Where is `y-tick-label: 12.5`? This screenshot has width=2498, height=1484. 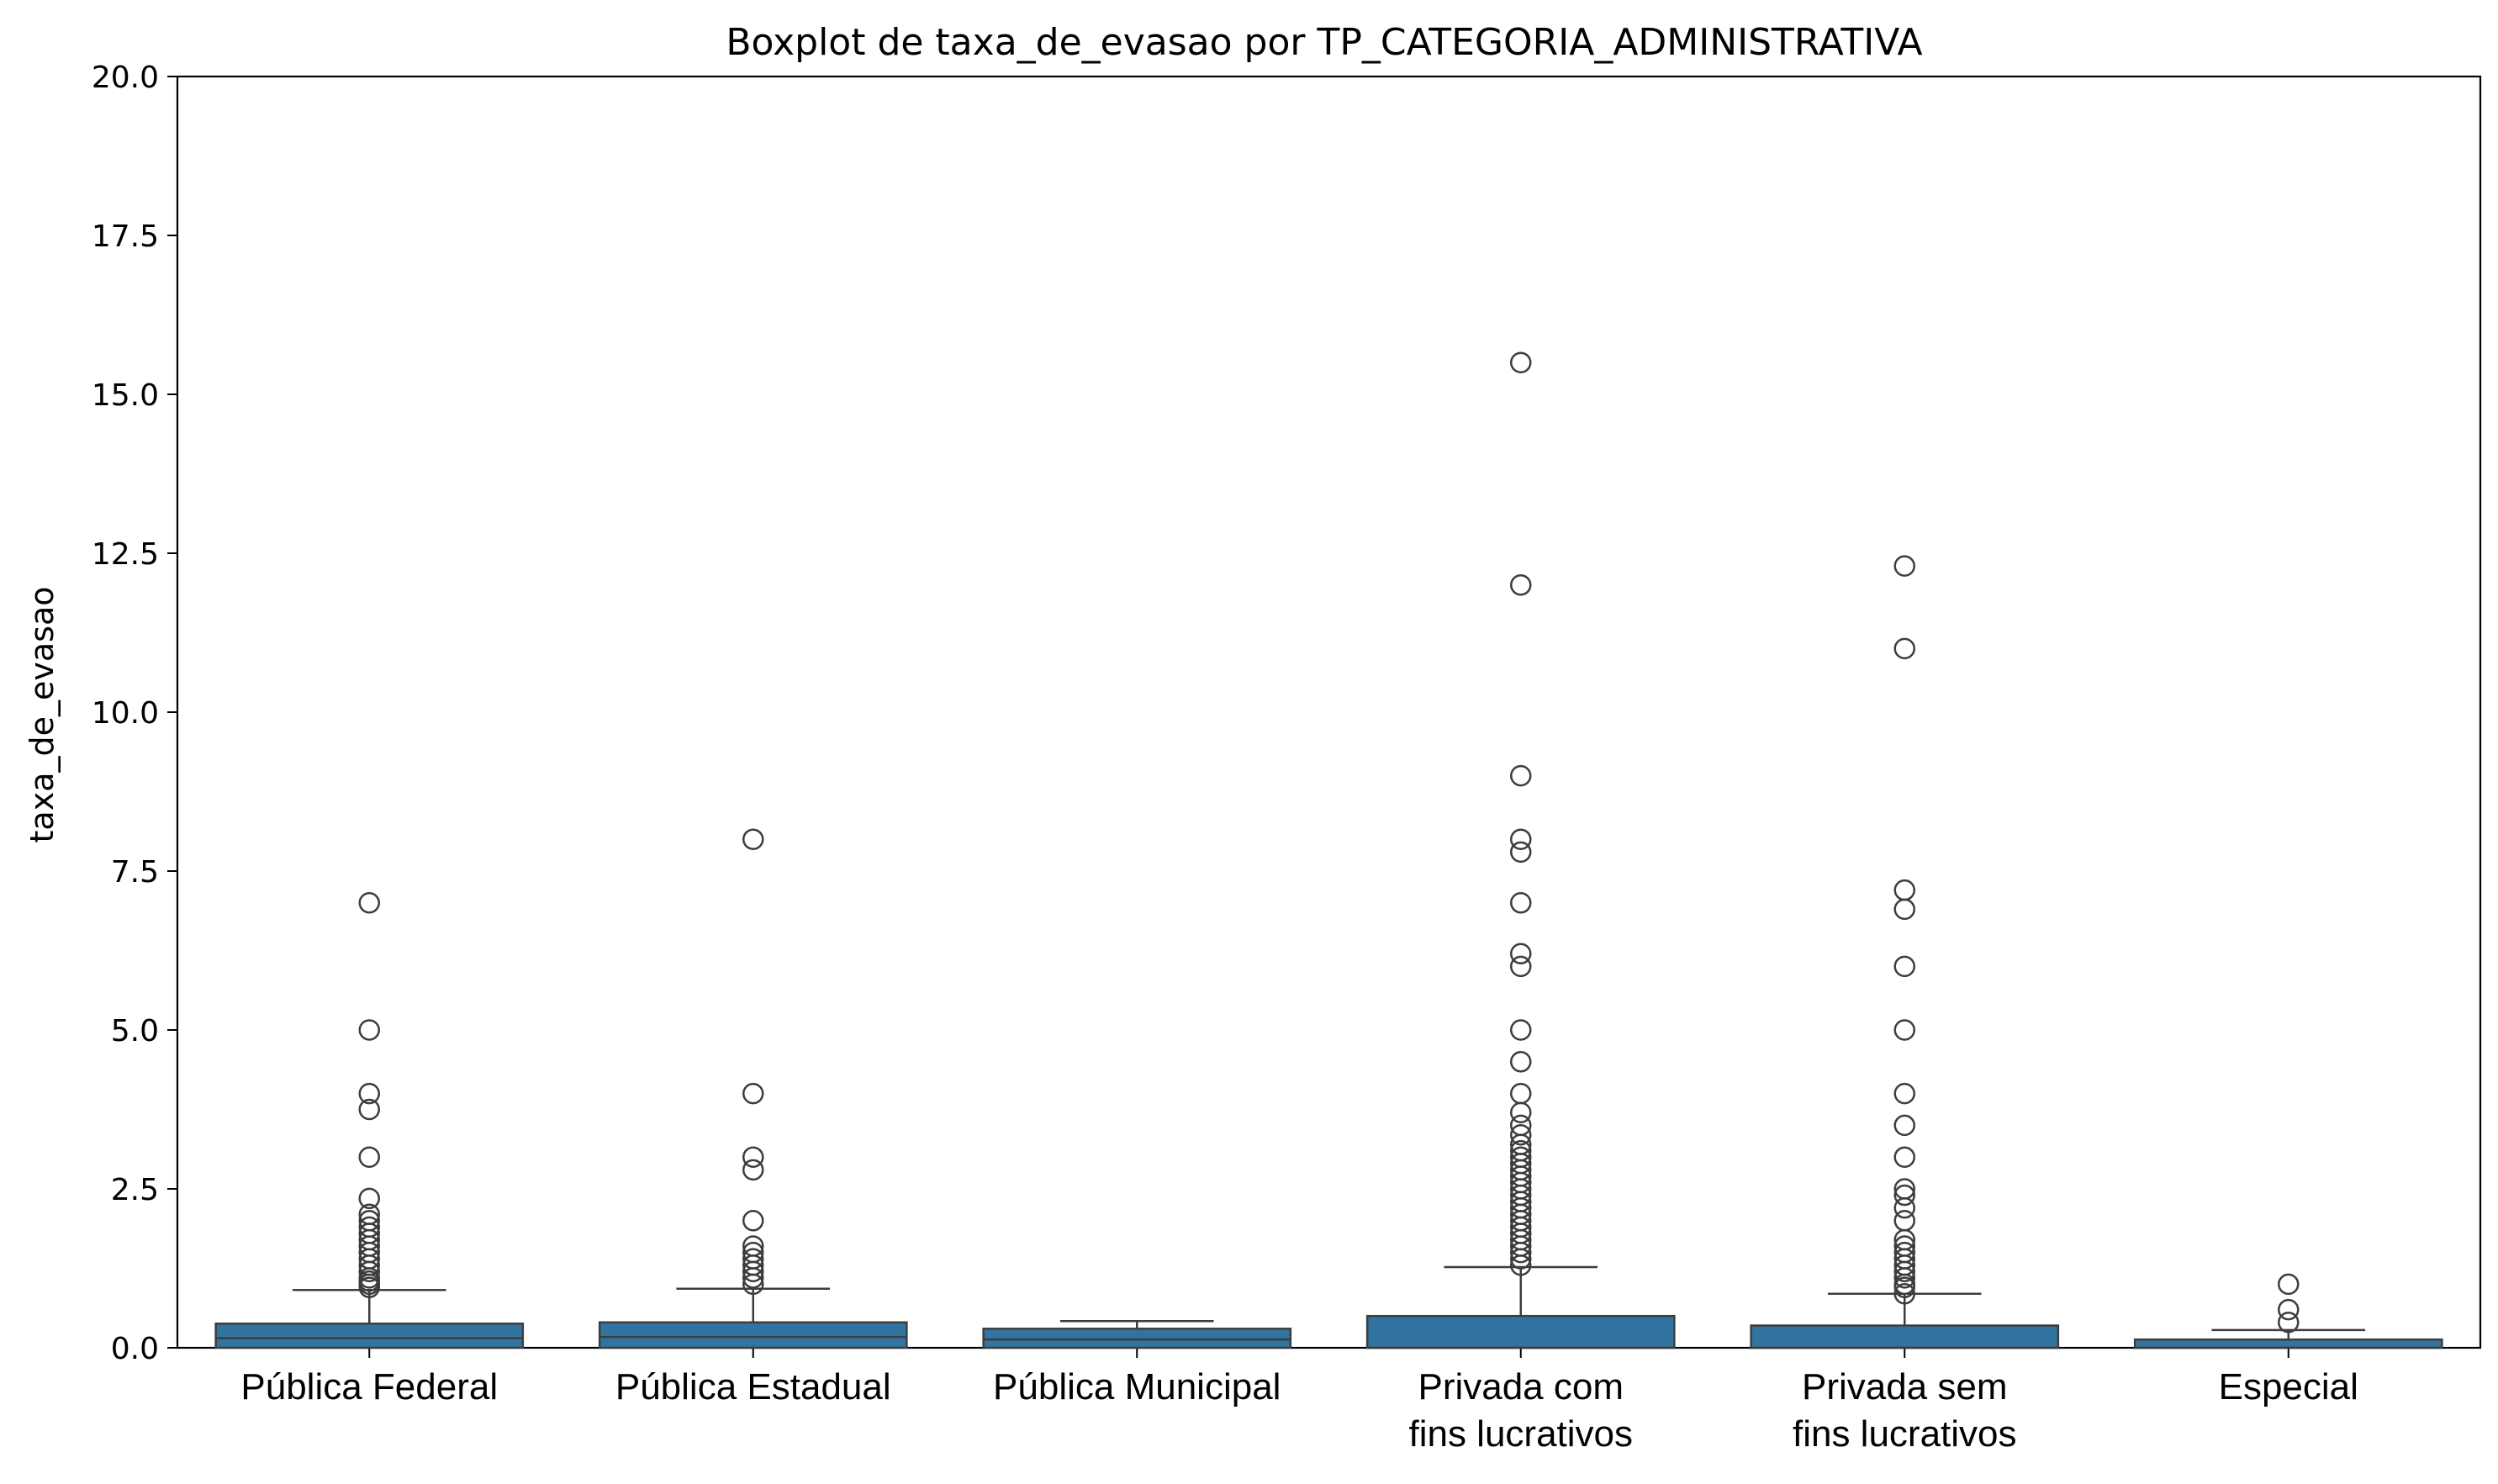 y-tick-label: 12.5 is located at coordinates (125, 554).